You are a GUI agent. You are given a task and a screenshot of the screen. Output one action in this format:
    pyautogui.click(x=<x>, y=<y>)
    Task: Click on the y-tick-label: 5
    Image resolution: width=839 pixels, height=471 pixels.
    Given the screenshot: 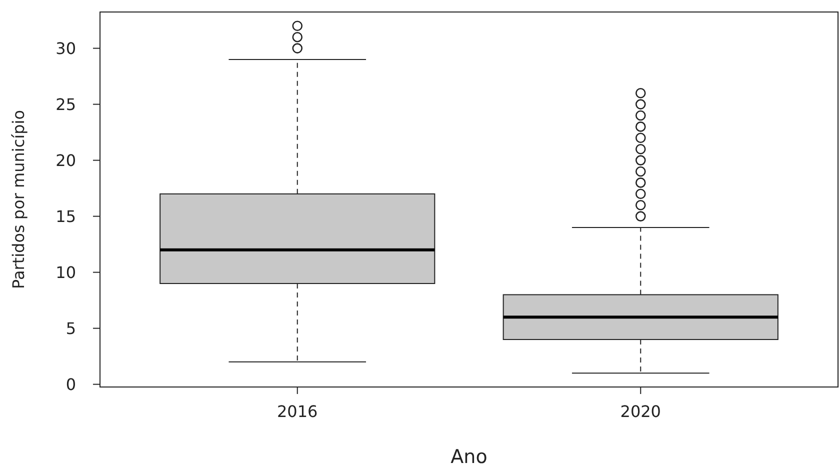 What is the action you would take?
    pyautogui.click(x=71, y=328)
    